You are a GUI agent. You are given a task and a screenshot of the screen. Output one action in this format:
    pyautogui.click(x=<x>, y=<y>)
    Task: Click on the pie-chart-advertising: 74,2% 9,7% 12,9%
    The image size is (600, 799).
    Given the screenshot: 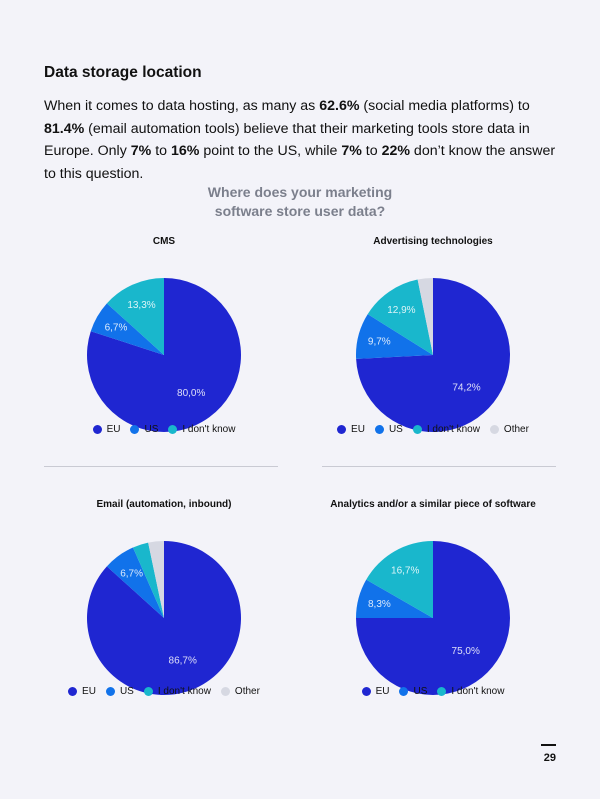 What is the action you would take?
    pyautogui.click(x=433, y=355)
    